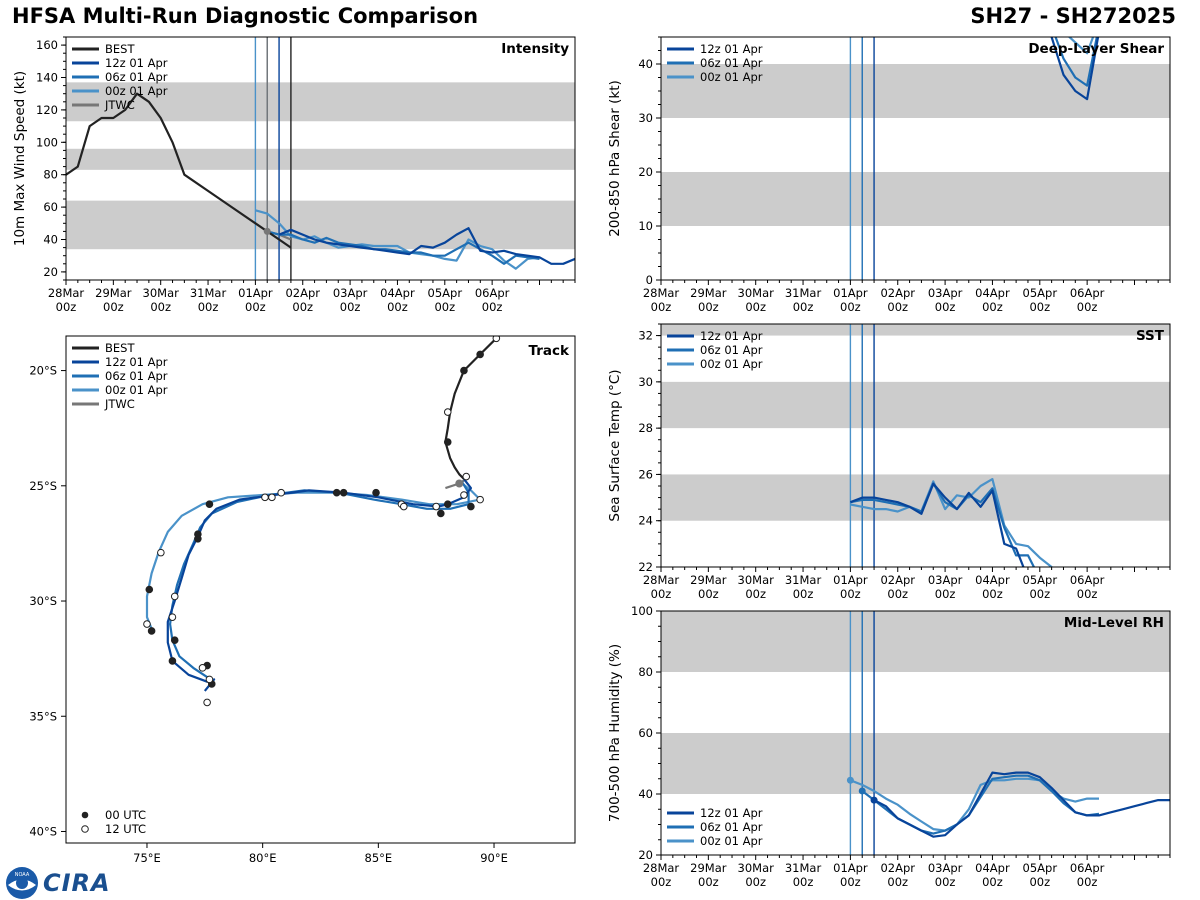 The width and height of the screenshot is (1200, 900). Describe the element at coordinates (43, 486) in the screenshot. I see `y-tick-label: 25°S` at that location.